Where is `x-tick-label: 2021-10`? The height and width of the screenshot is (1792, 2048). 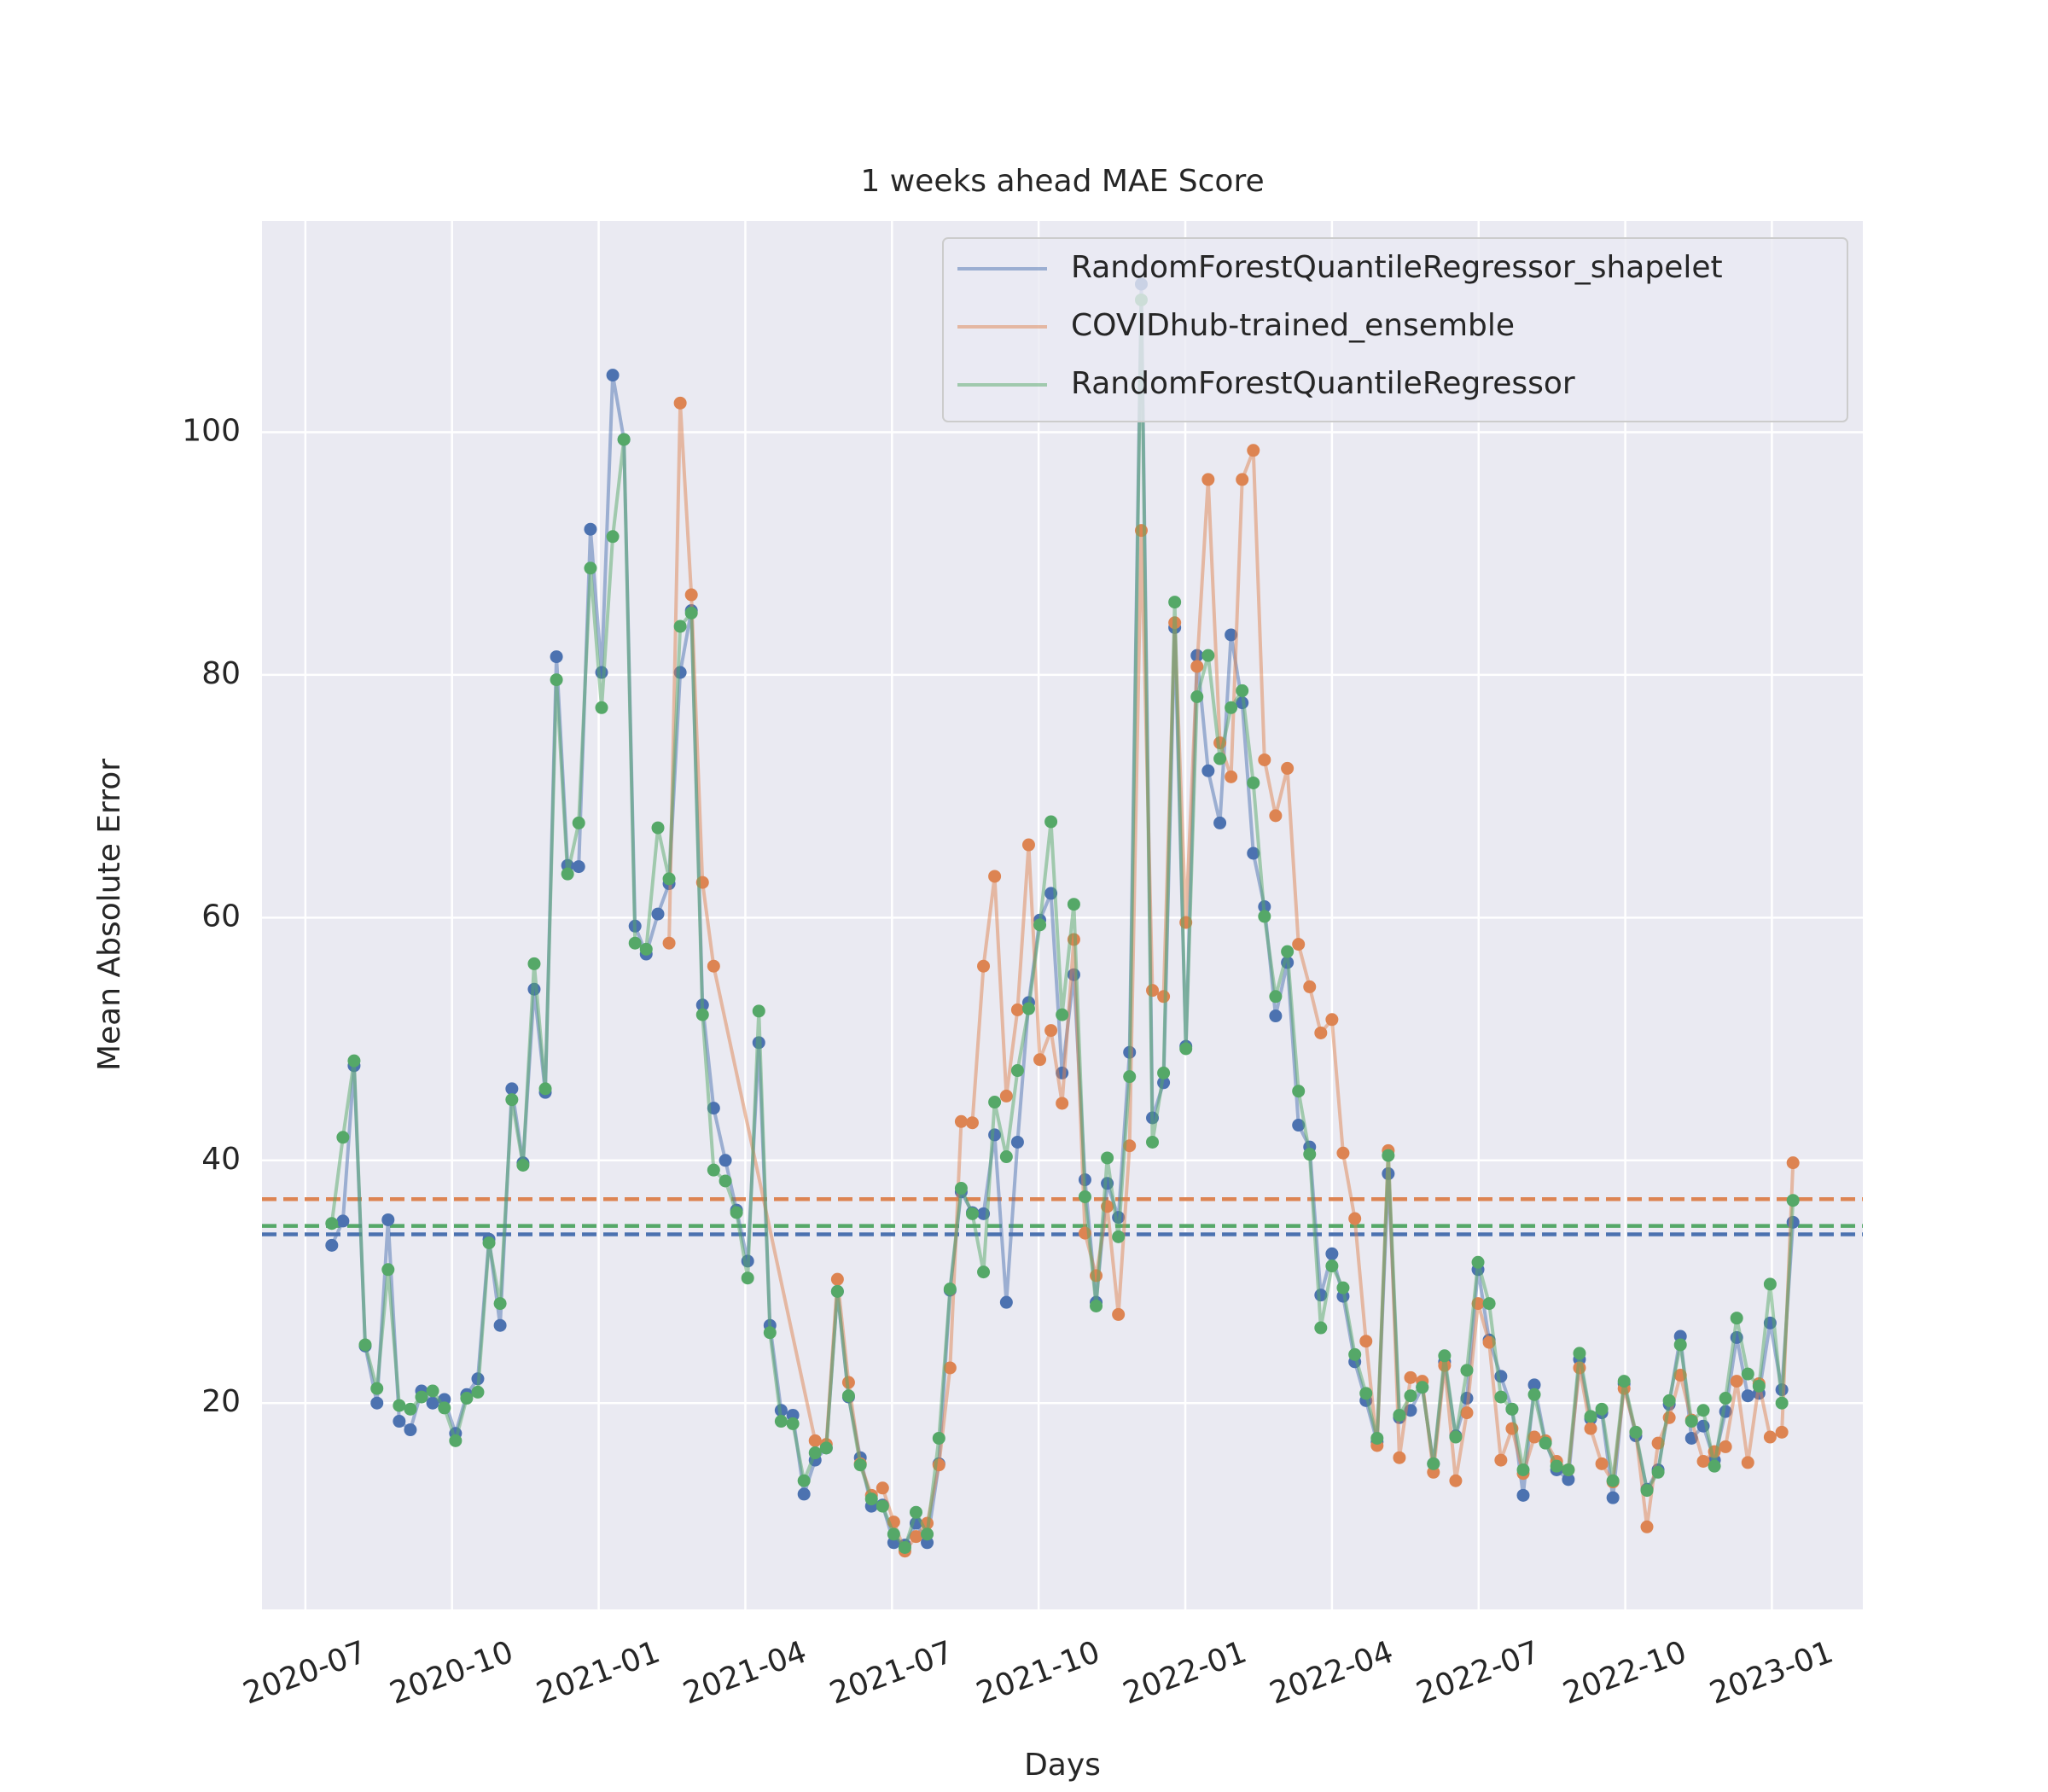 x-tick-label: 2021-10 is located at coordinates (1038, 1673).